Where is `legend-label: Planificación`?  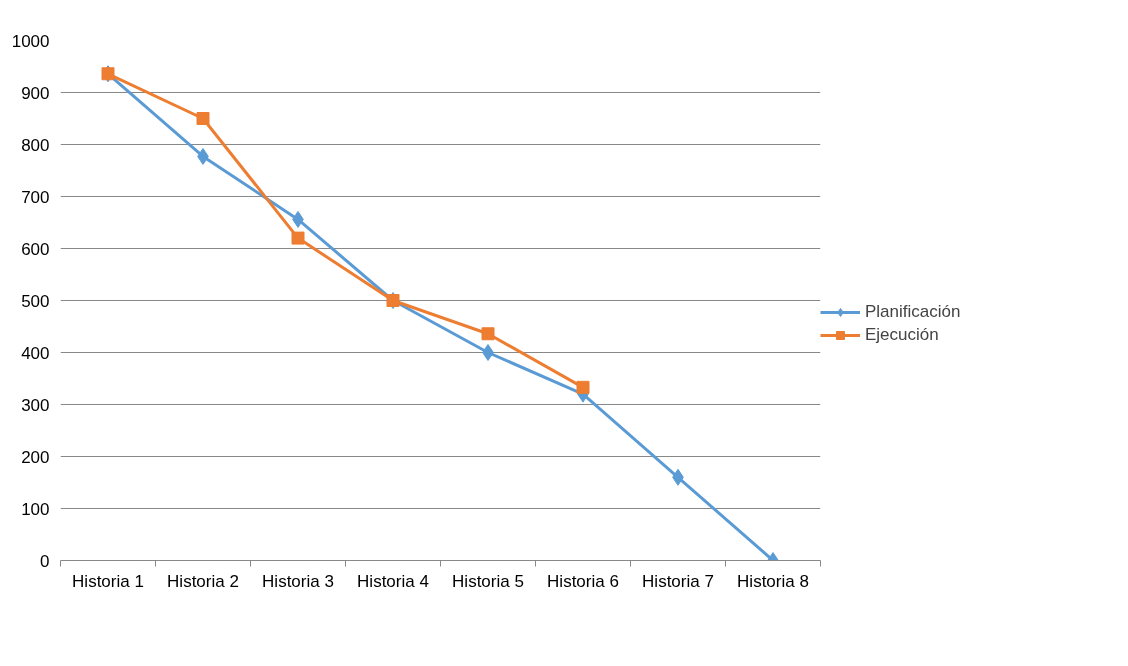 legend-label: Planificación is located at coordinates (913, 312).